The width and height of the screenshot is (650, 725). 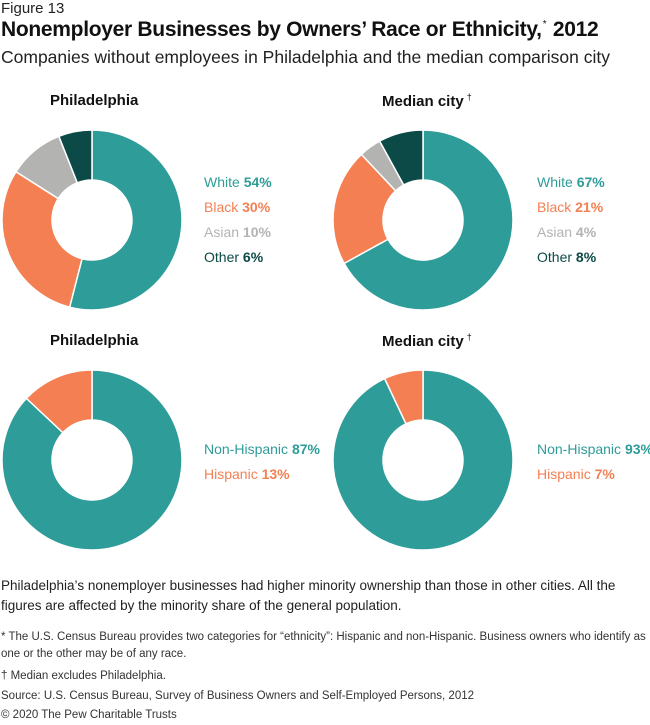 I want to click on donut-philadelphia-ethnicity, so click(x=92, y=460).